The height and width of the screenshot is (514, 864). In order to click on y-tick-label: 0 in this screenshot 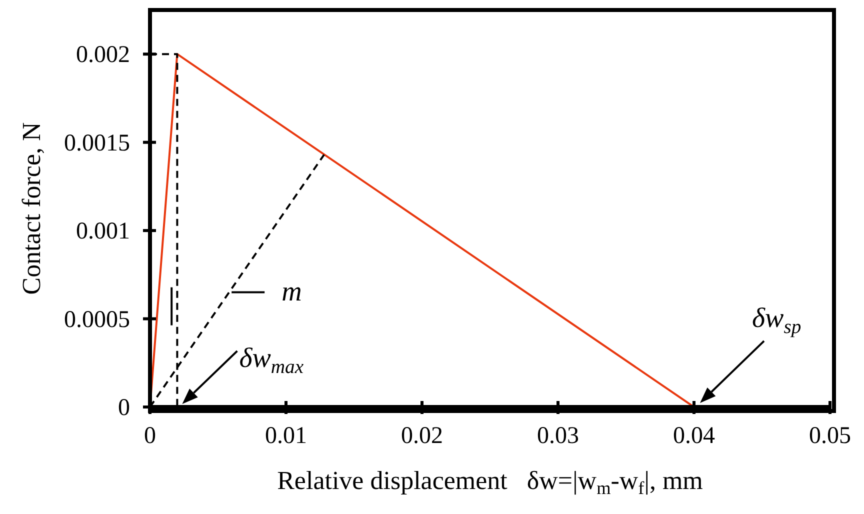, I will do `click(124, 408)`.